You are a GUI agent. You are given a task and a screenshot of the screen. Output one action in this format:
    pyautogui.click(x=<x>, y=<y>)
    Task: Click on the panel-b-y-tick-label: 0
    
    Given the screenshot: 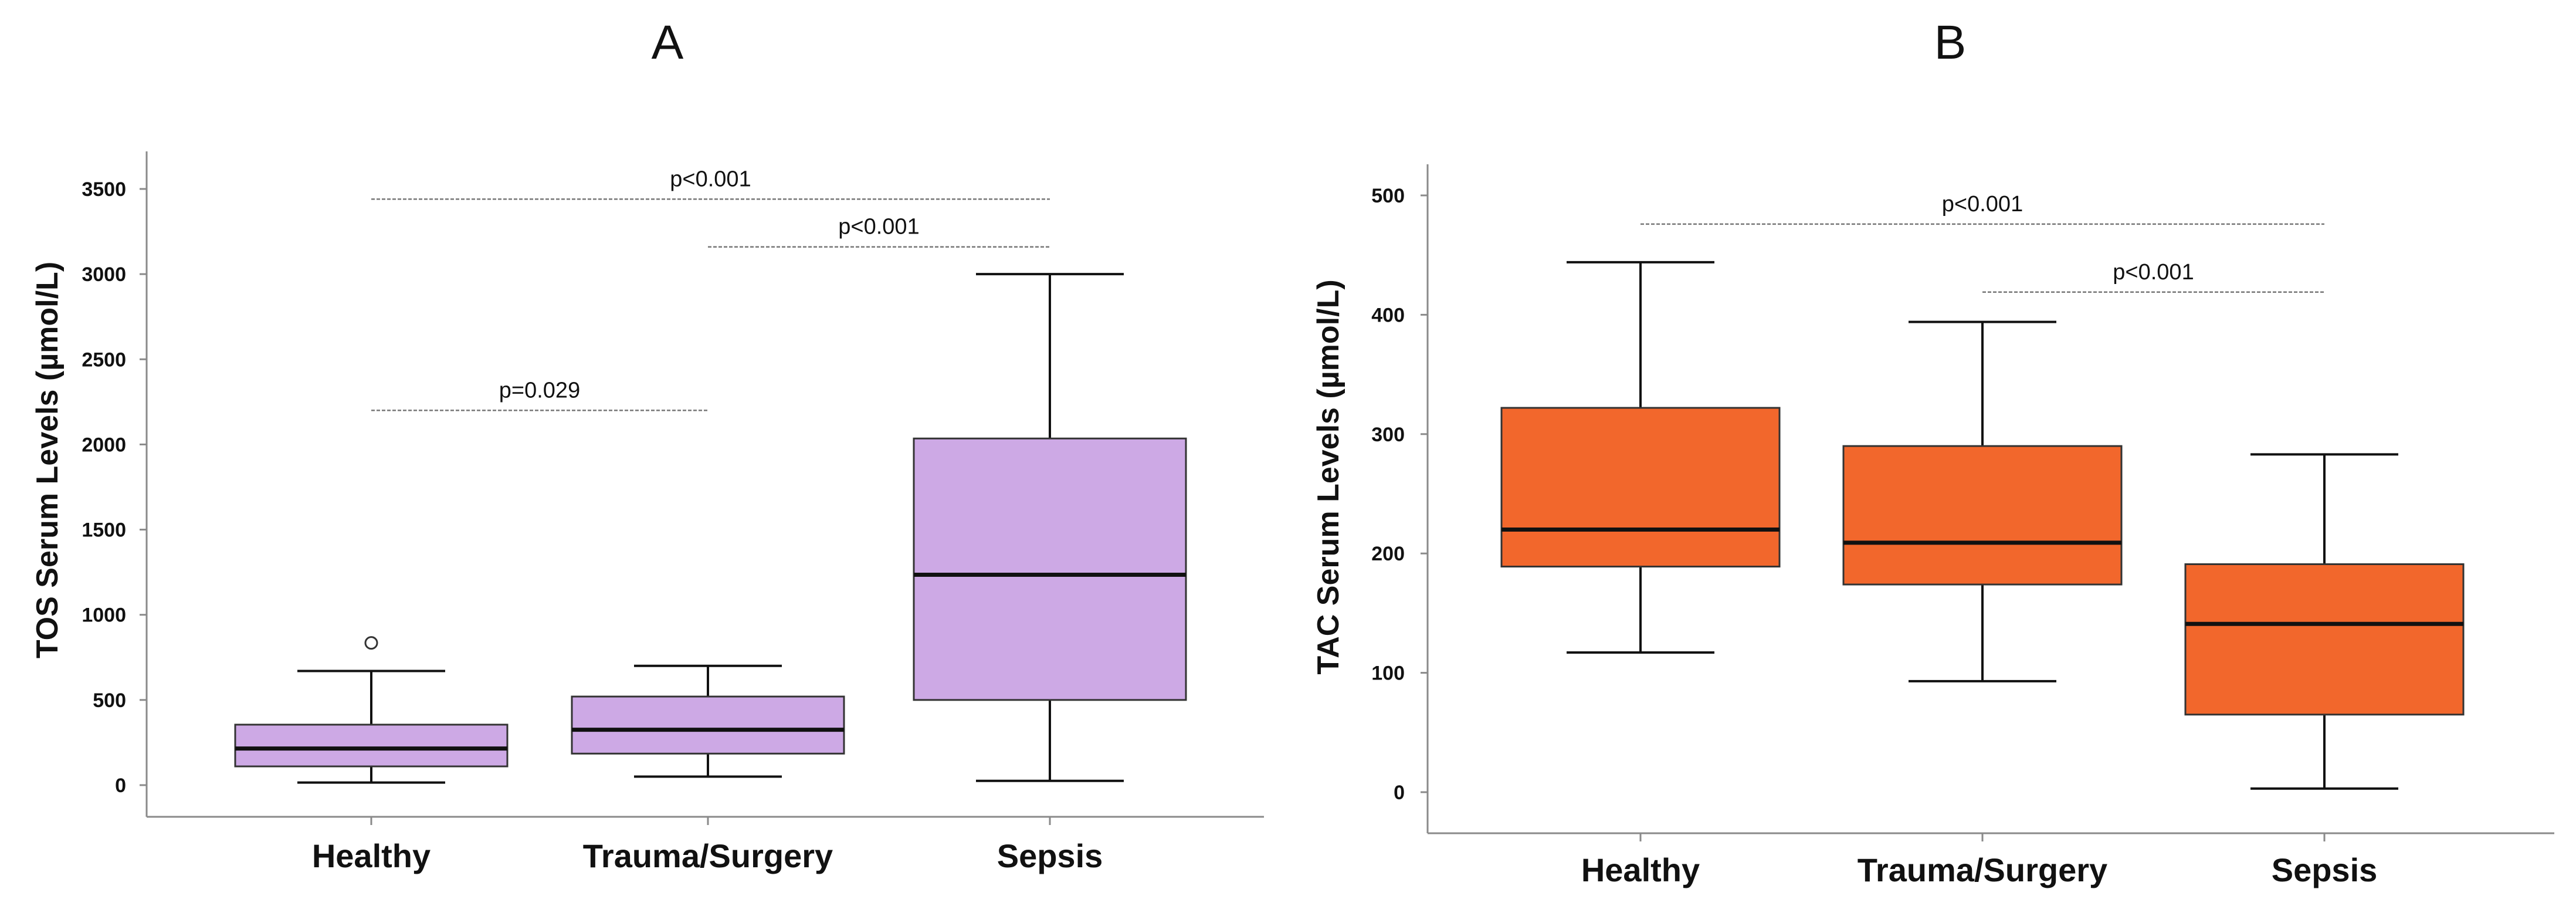 What is the action you would take?
    pyautogui.click(x=1400, y=793)
    